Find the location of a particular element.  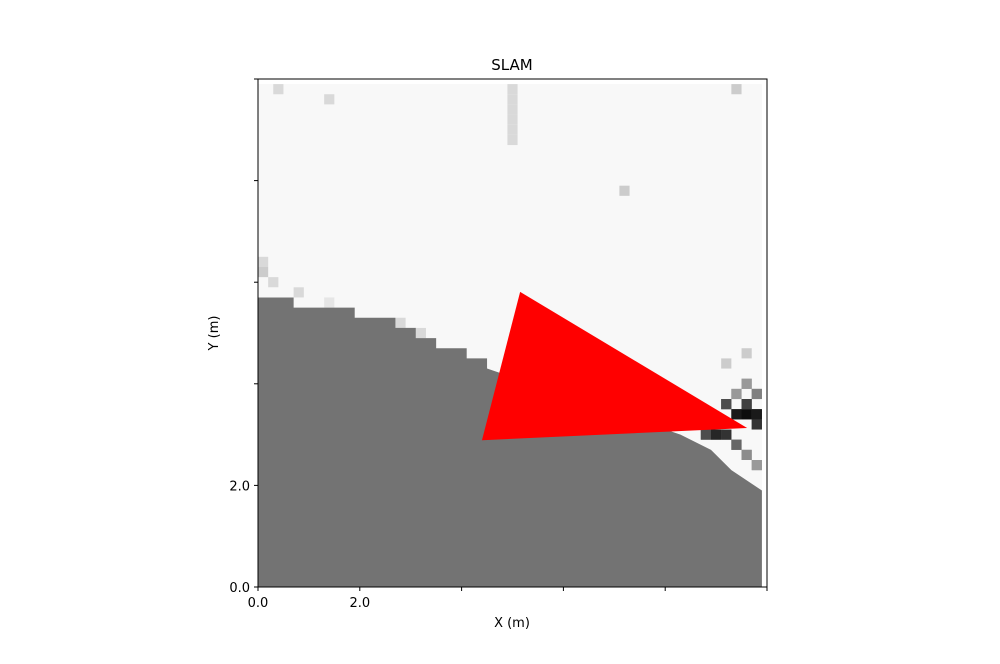

chart-title: SLAM is located at coordinates (511, 65).